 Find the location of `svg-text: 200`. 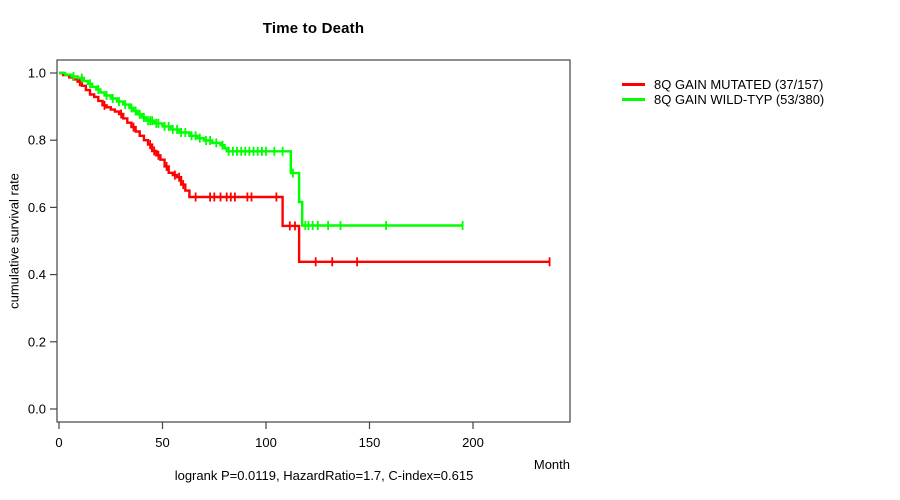

svg-text: 200 is located at coordinates (473, 442).